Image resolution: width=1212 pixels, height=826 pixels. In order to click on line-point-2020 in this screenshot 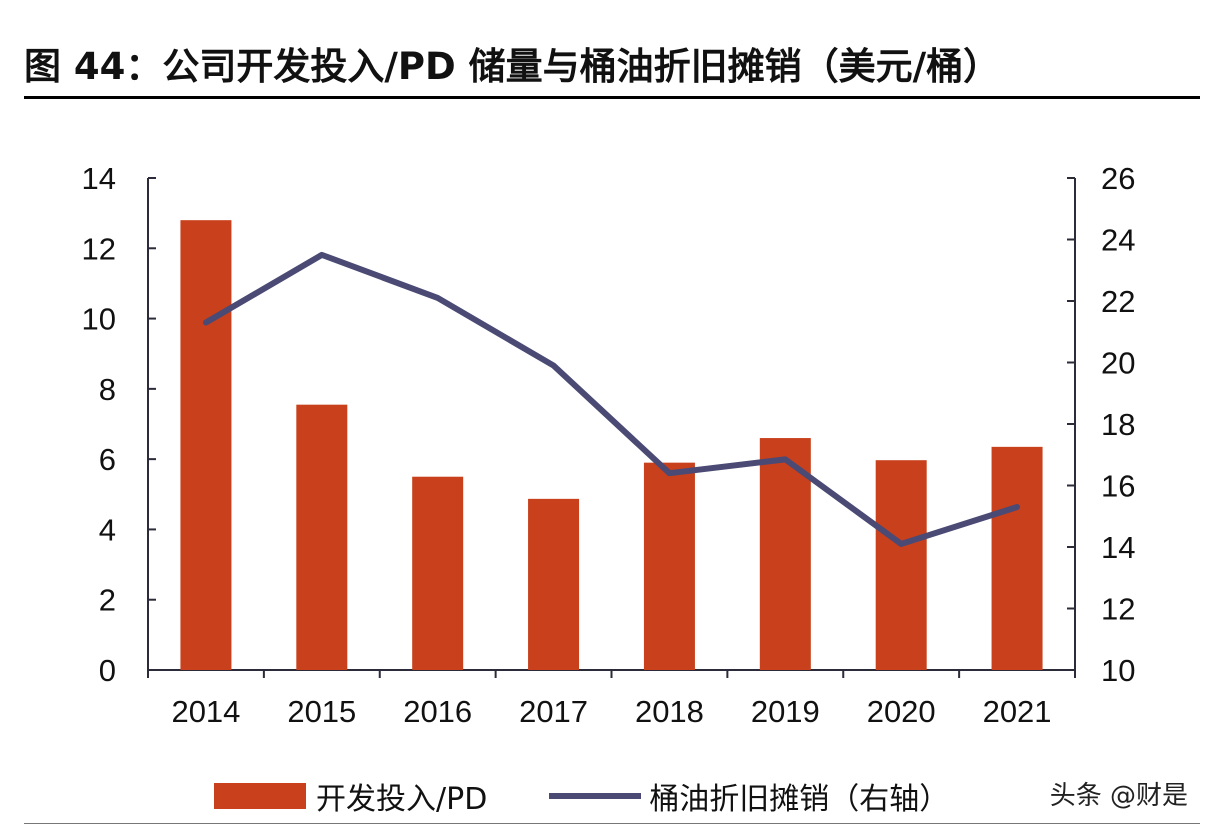, I will do `click(901, 543)`.